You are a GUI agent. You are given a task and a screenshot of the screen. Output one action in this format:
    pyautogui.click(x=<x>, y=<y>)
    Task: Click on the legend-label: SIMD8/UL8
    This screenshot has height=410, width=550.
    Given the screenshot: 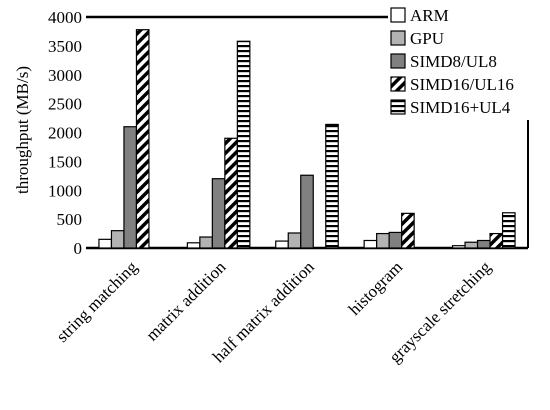 What is the action you would take?
    pyautogui.click(x=453, y=61)
    